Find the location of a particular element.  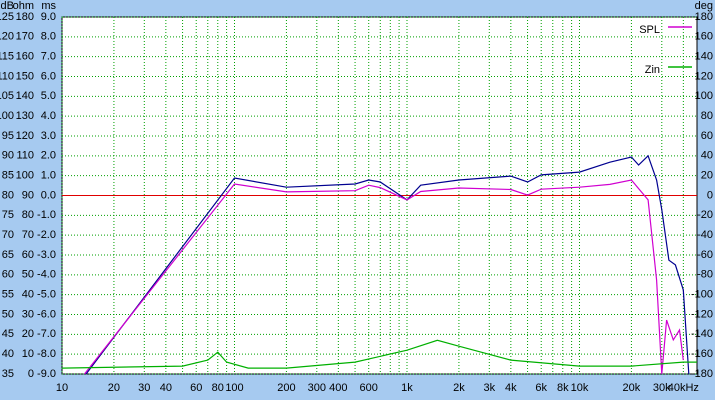

x-tick-label: 40kHz is located at coordinates (683, 388).